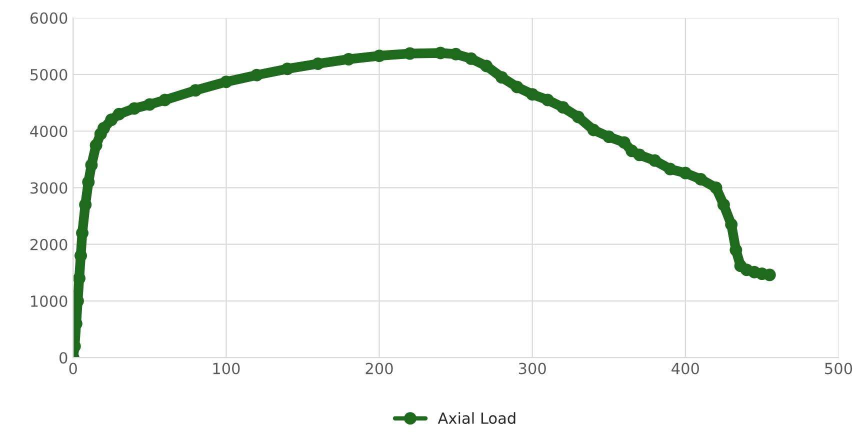  What do you see at coordinates (532, 368) in the screenshot?
I see `x-tick-label: 300` at bounding box center [532, 368].